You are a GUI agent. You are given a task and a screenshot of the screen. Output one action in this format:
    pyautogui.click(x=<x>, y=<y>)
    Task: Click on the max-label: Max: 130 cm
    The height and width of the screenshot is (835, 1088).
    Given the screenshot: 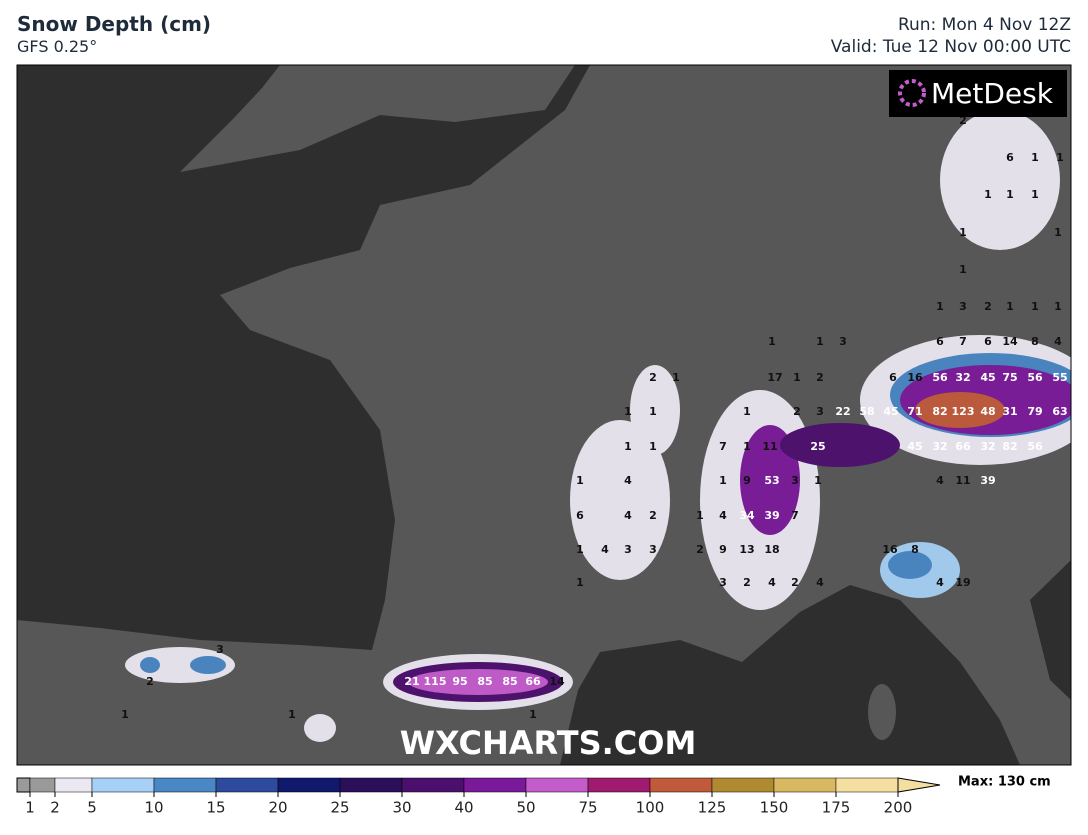 What is the action you would take?
    pyautogui.click(x=1004, y=782)
    